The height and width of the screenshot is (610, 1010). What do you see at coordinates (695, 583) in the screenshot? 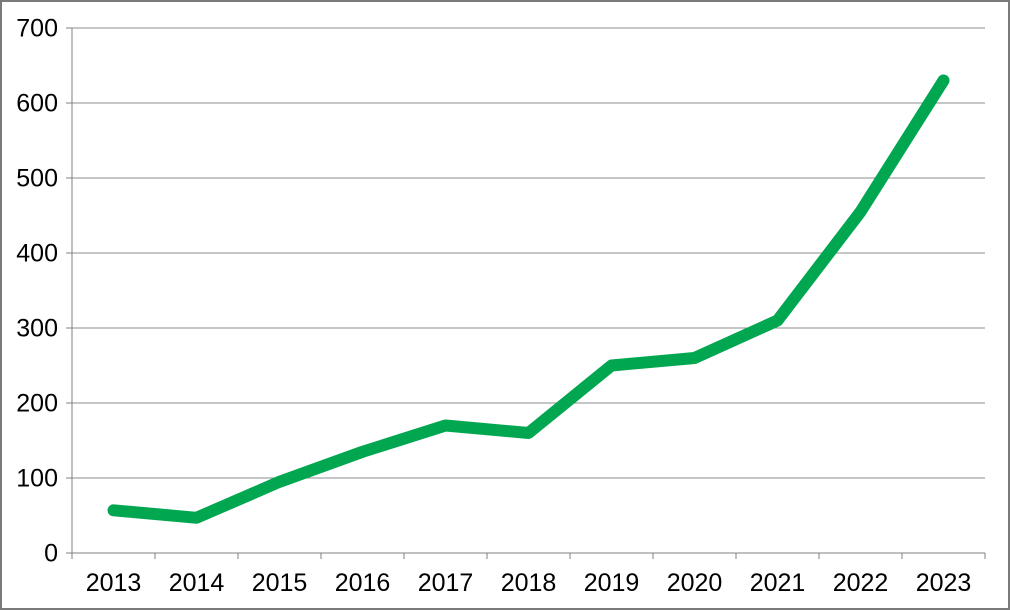
I see `x-axis-tick-label: 2020` at bounding box center [695, 583].